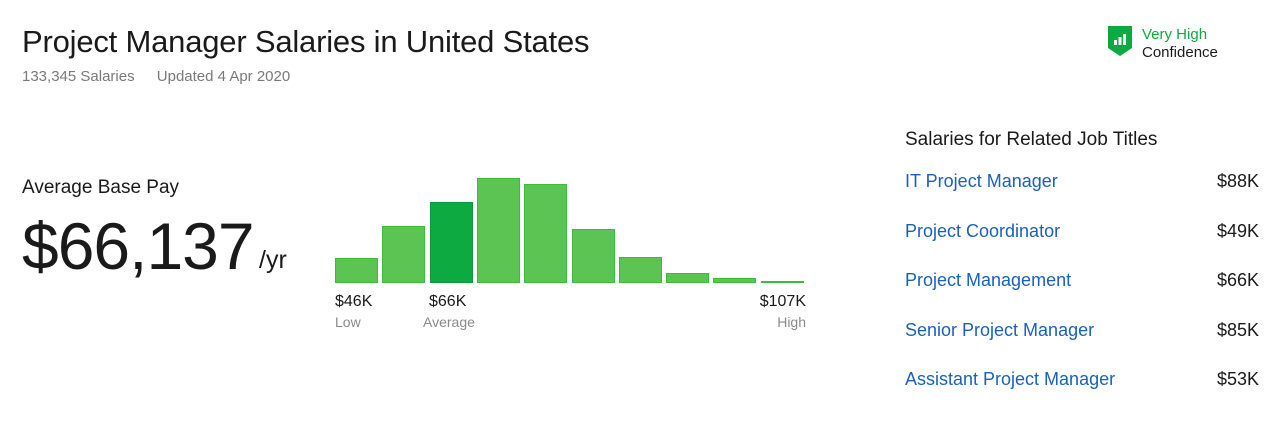 This screenshot has width=1280, height=423. I want to click on related-job-pay: $66K, so click(1237, 280).